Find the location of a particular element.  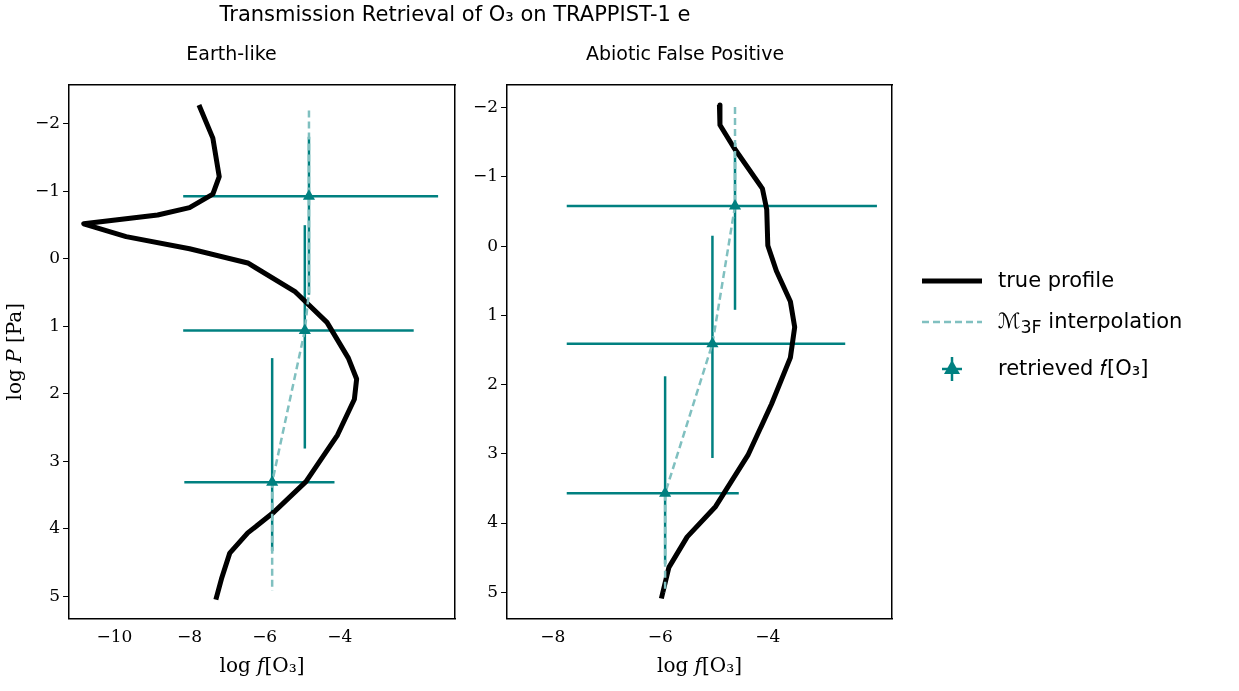

x-tick-label: −10 is located at coordinates (114, 636).